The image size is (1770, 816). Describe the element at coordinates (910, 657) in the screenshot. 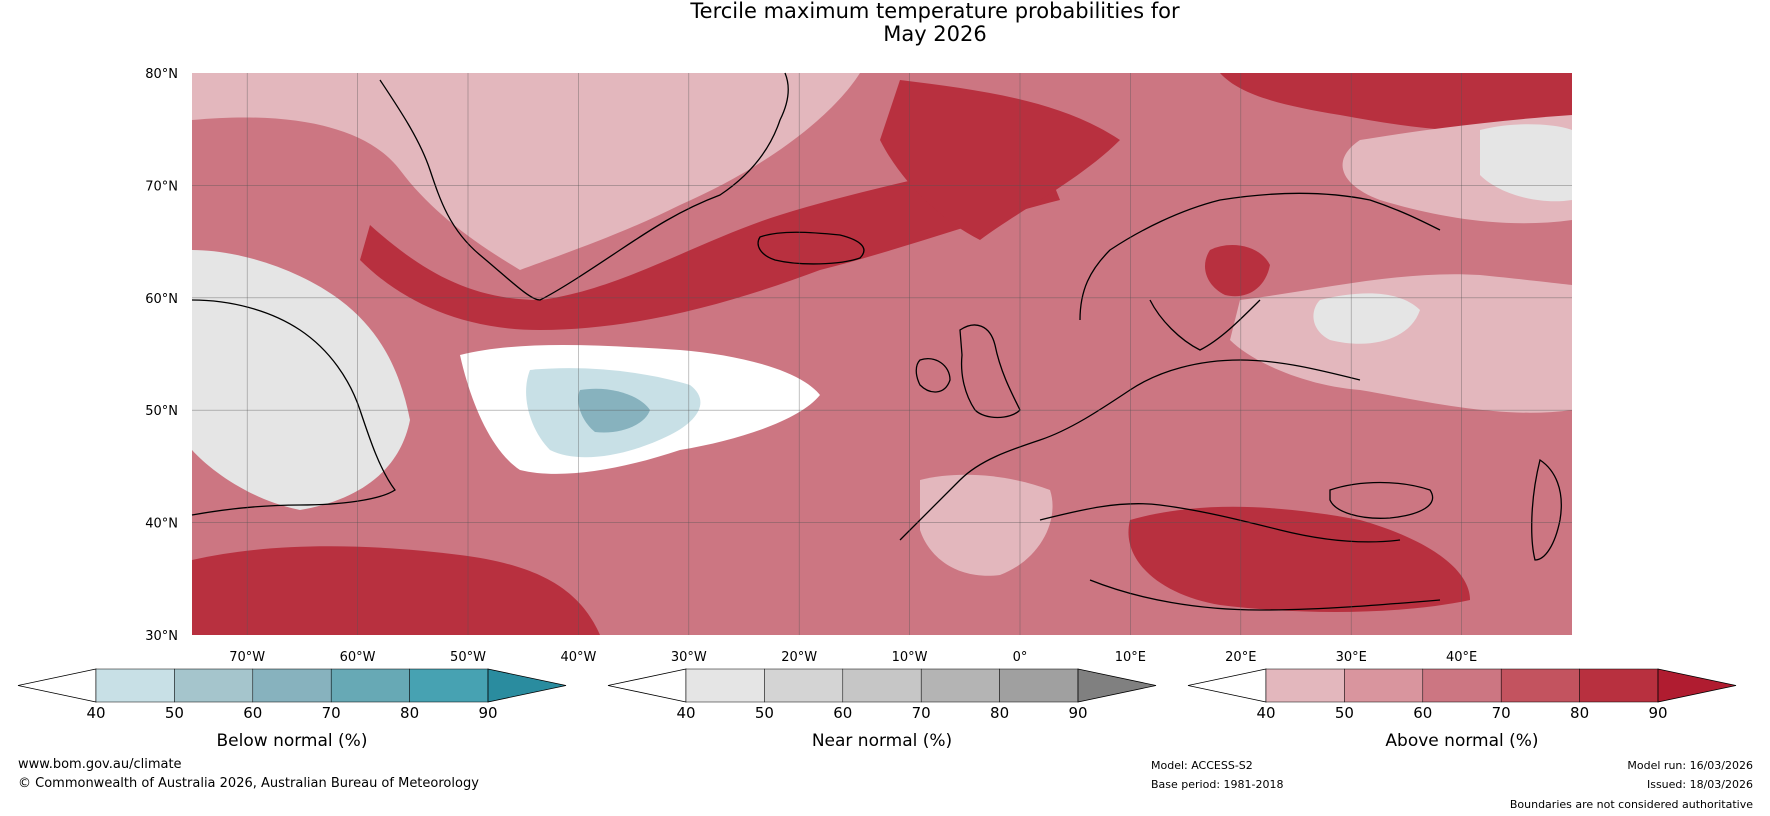

I see `lon-label: 10°W` at that location.